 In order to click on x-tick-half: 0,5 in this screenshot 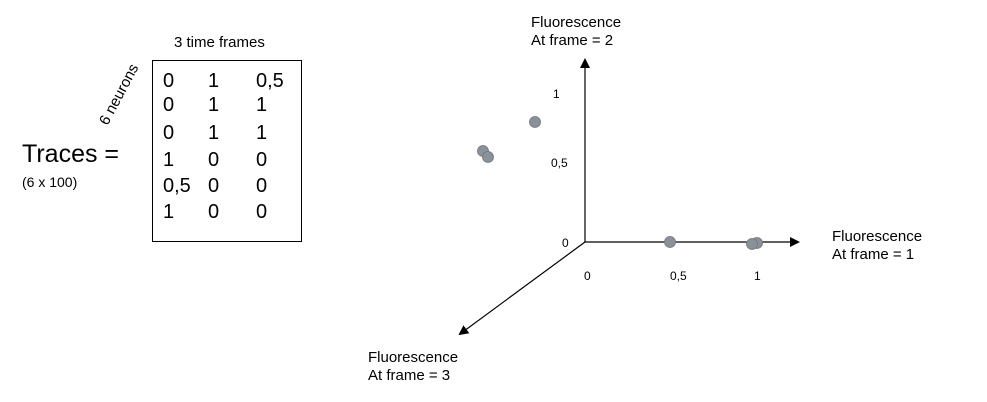, I will do `click(678, 276)`.